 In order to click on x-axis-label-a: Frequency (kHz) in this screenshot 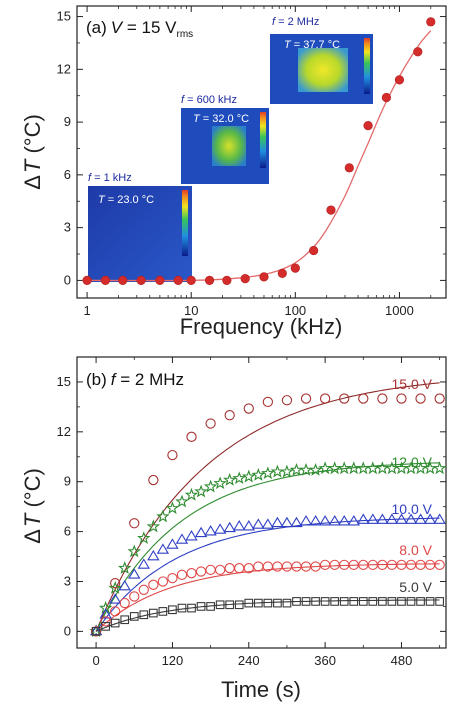, I will do `click(261, 326)`.